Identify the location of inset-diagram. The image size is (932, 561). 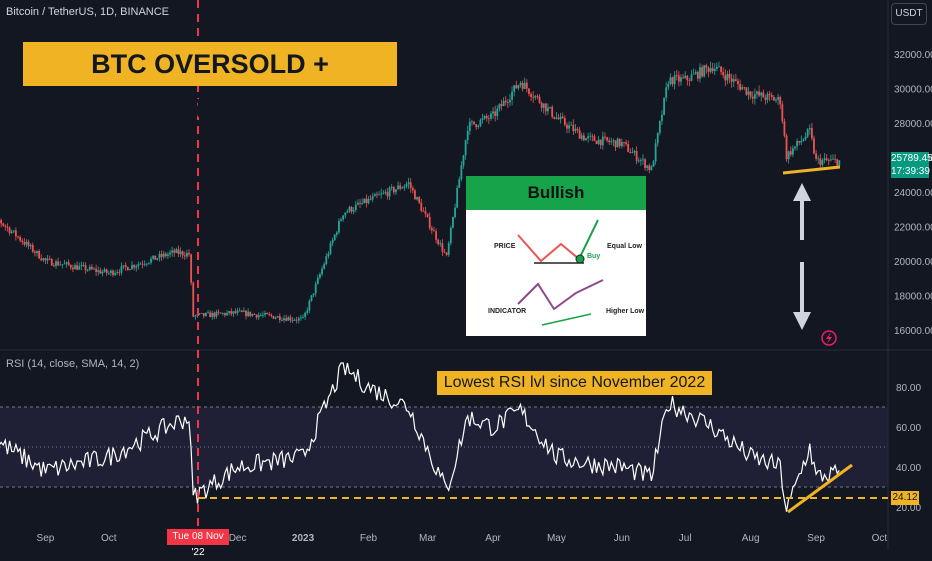
(560, 272).